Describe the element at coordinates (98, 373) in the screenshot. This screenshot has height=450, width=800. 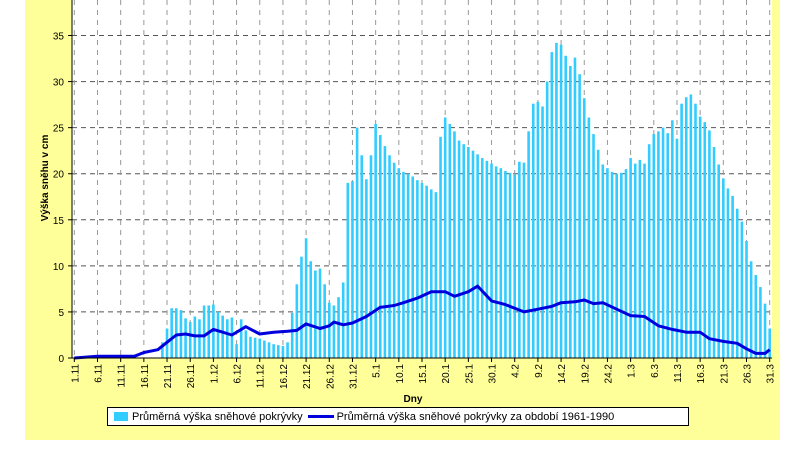
I see `x-tick-label: 6.11` at that location.